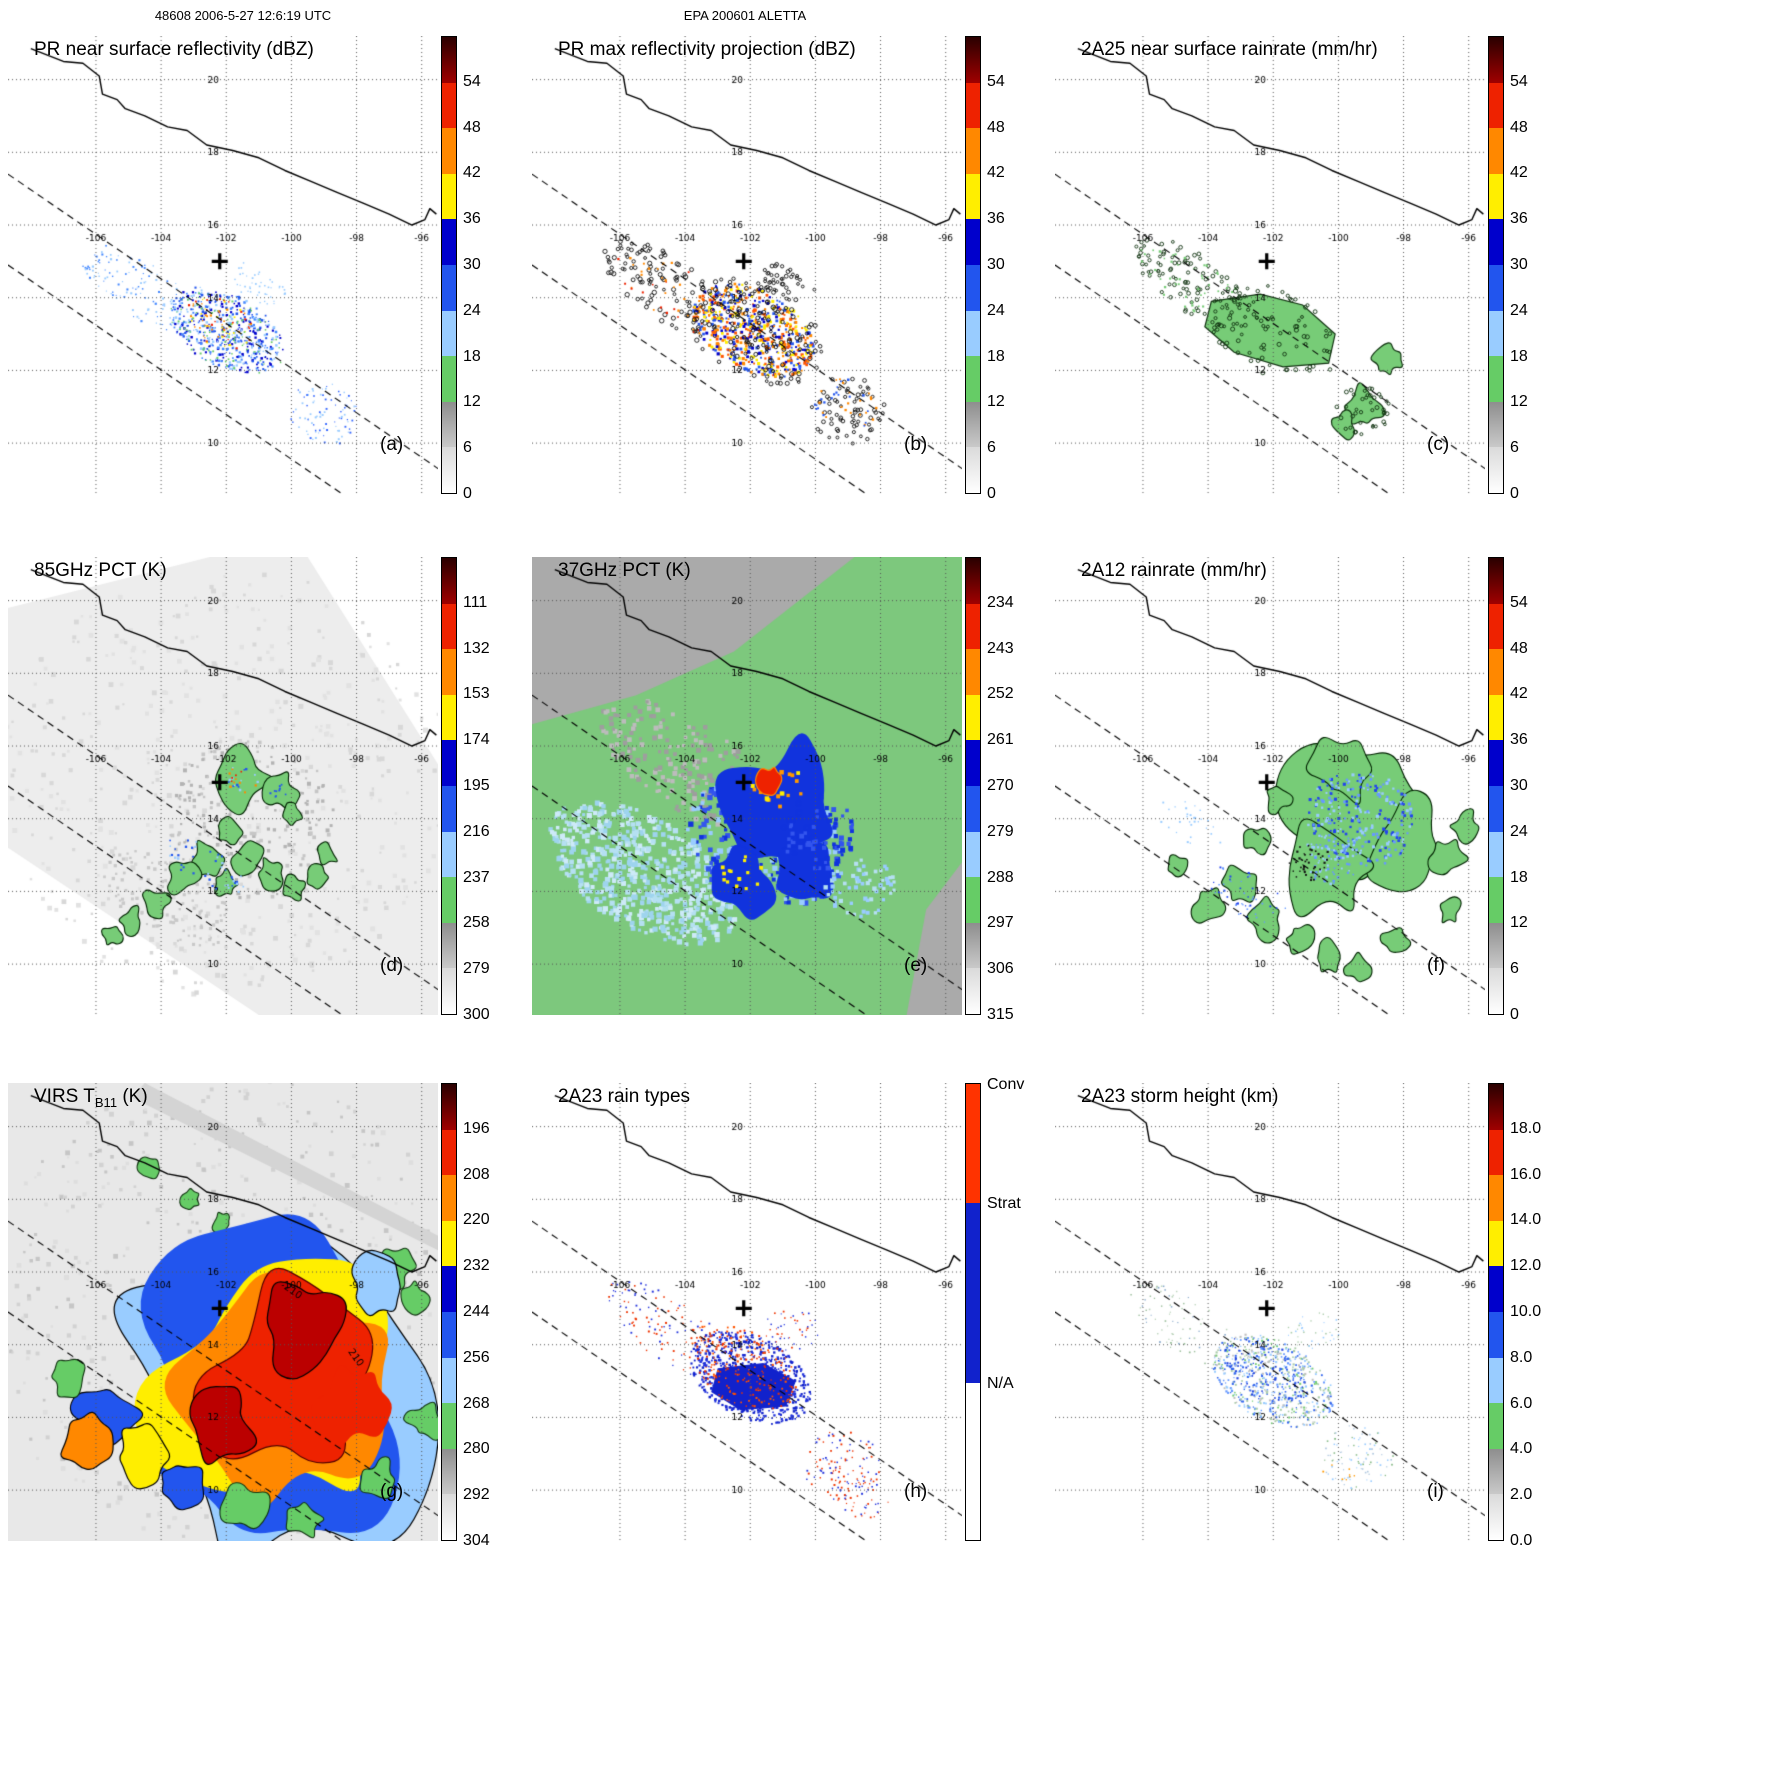  I want to click on colorbar-tick-b-5: 24, so click(996, 310).